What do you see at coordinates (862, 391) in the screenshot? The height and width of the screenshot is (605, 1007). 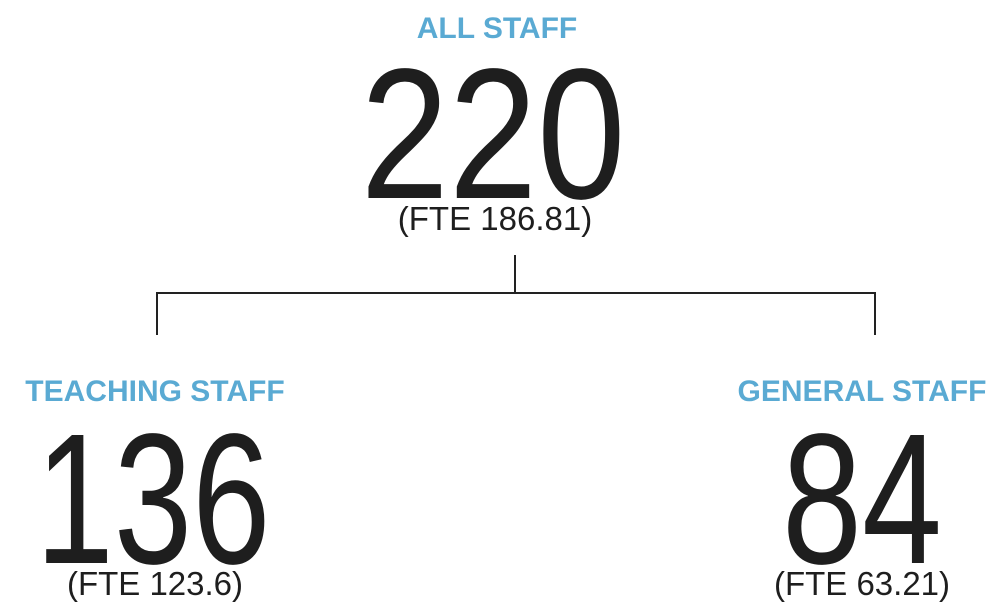 I see `node-label: GENERAL STAFF` at bounding box center [862, 391].